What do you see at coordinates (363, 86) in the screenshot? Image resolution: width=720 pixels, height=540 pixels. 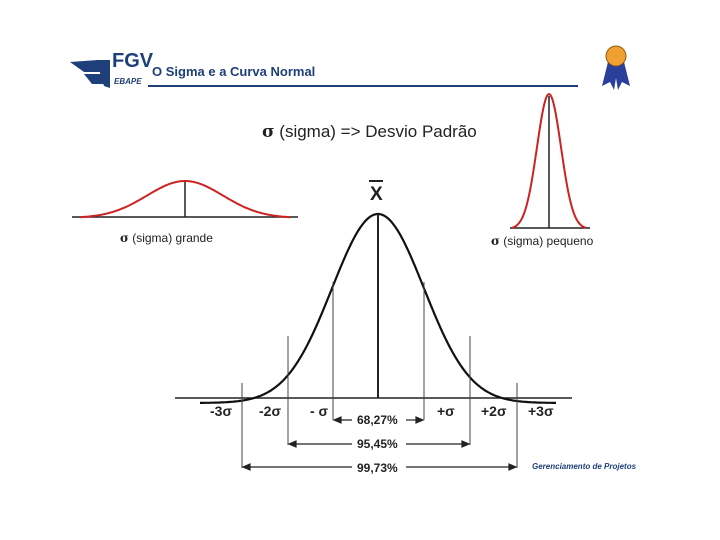 I see `header-divider` at bounding box center [363, 86].